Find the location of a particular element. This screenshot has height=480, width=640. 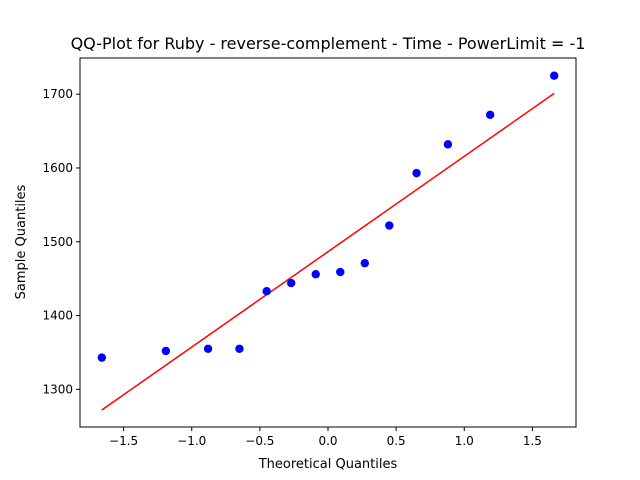

y-axis-label: Sample Quantiles is located at coordinates (21, 241).